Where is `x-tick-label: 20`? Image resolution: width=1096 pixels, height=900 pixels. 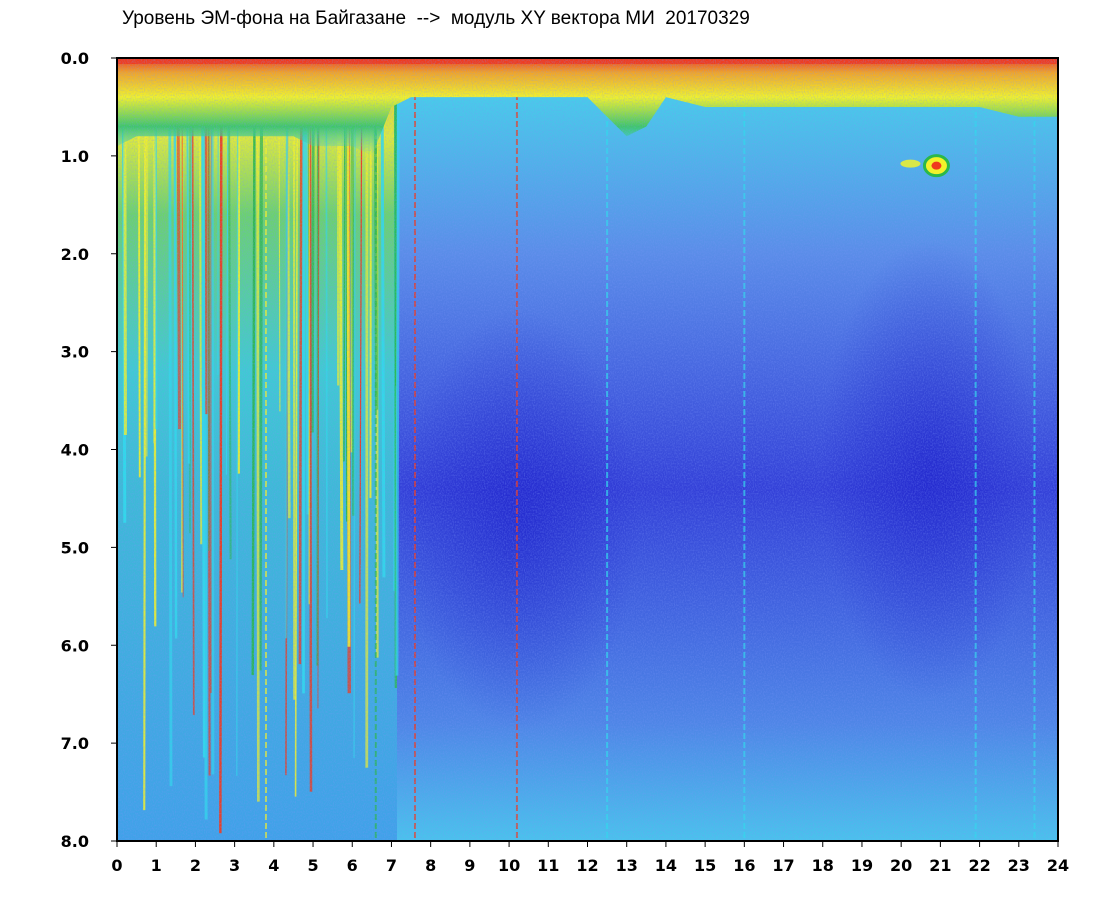
x-tick-label: 20 is located at coordinates (901, 865).